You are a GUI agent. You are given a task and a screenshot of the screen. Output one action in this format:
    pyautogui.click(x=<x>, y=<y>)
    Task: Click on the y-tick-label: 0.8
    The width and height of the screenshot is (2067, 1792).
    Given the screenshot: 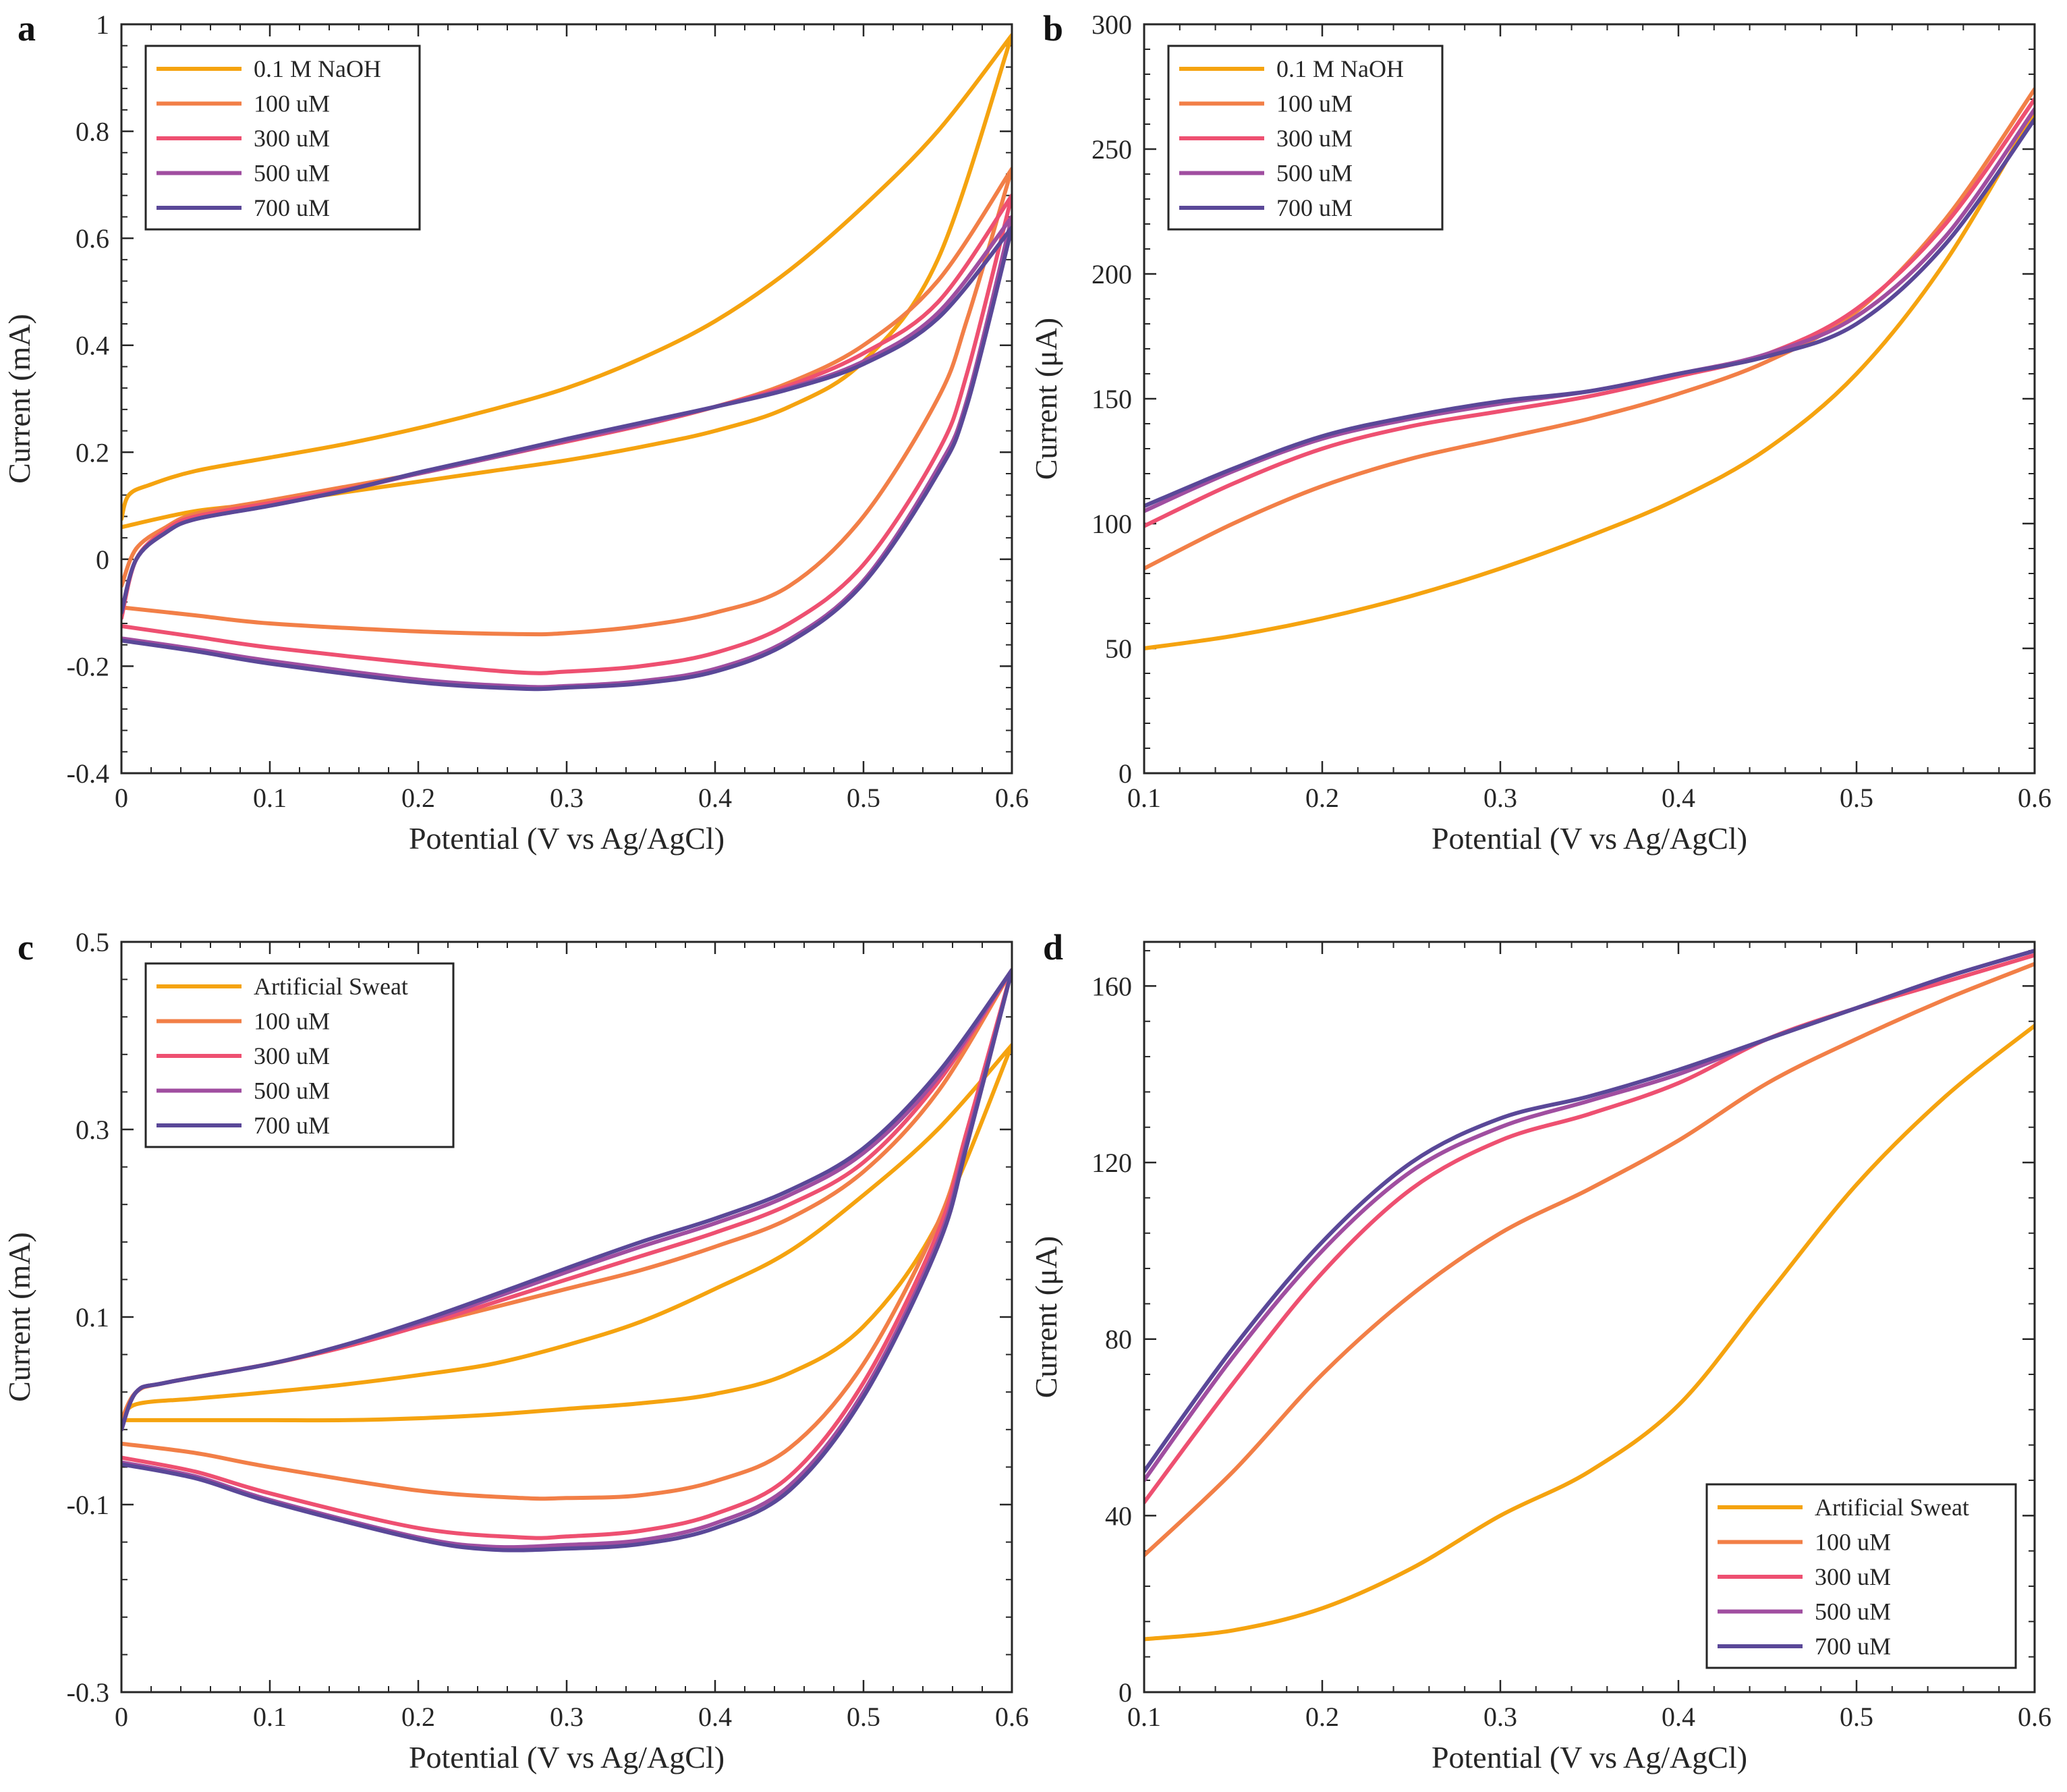 What is the action you would take?
    pyautogui.click(x=92, y=132)
    